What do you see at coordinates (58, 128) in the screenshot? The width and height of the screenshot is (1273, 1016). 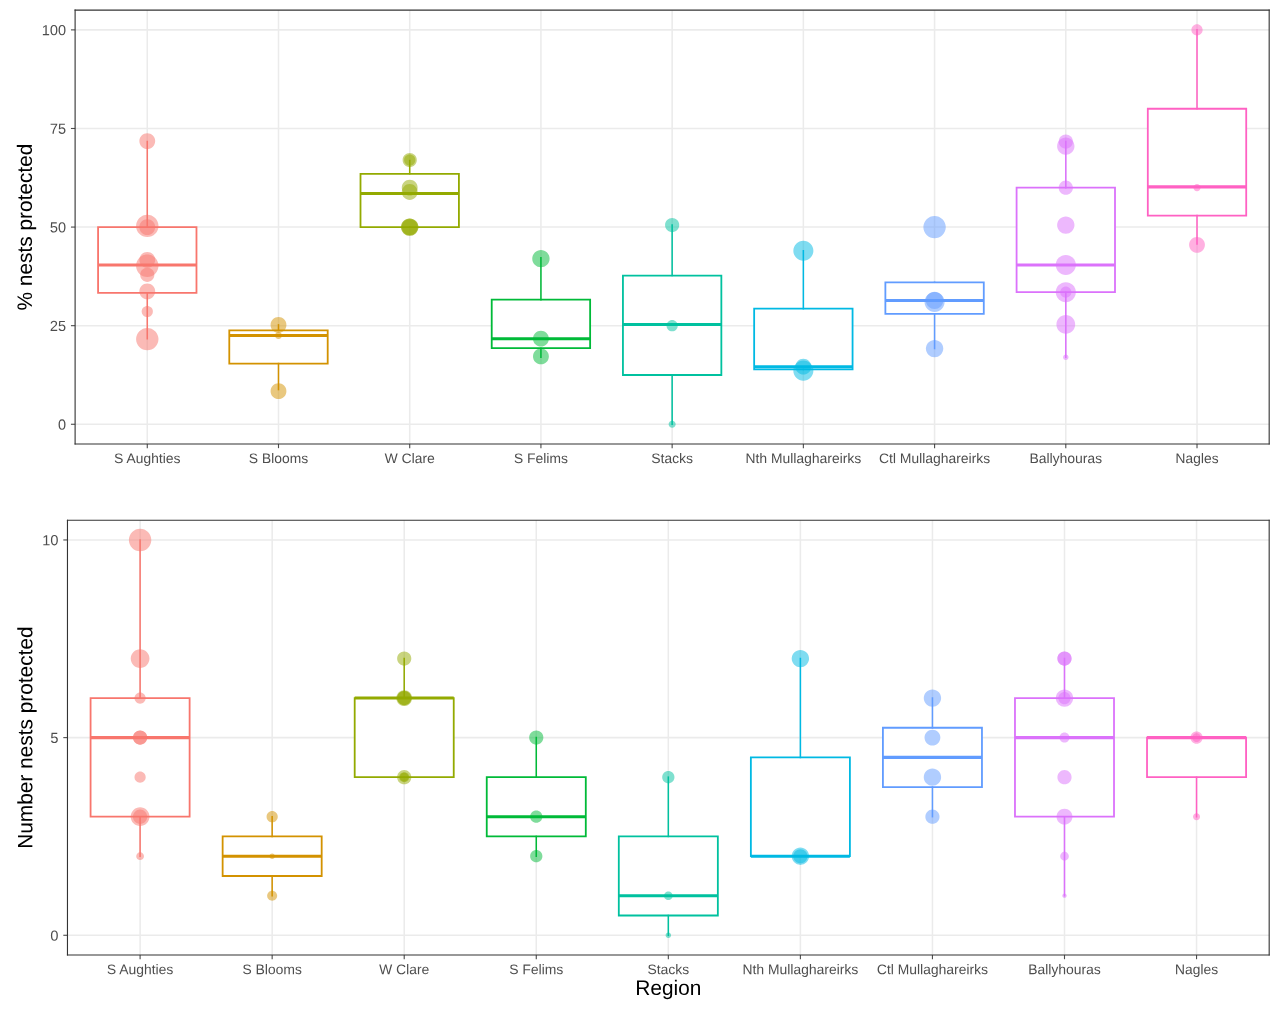 I see `y-tick-label: 75` at bounding box center [58, 128].